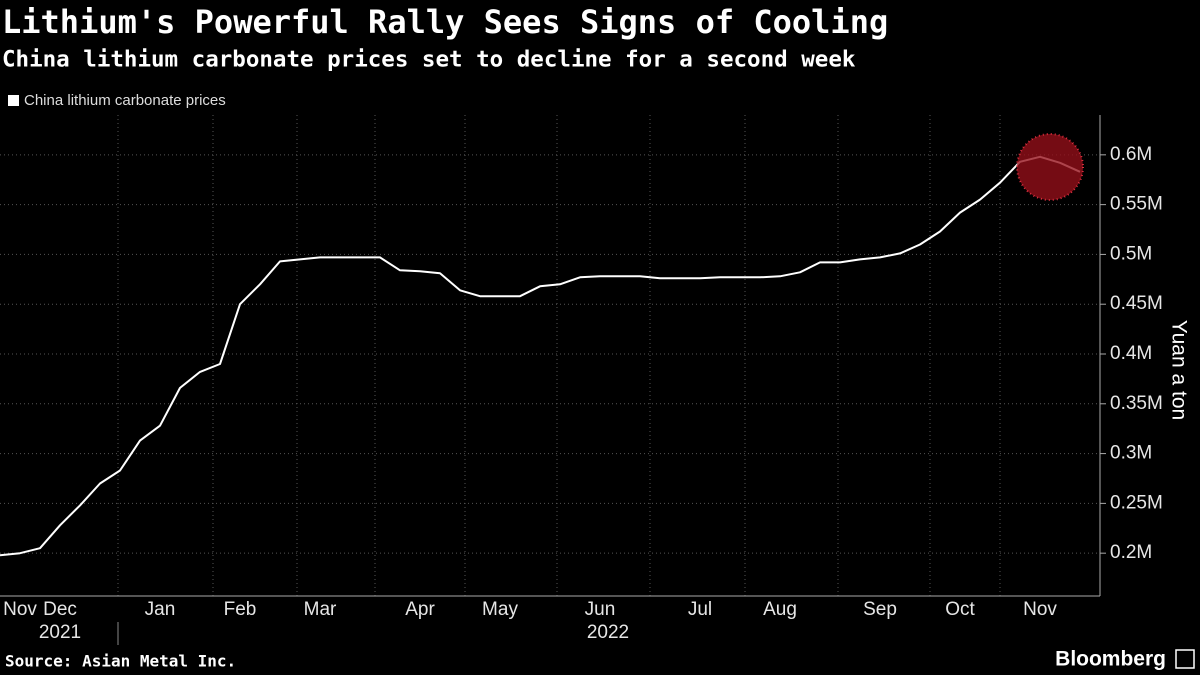 The height and width of the screenshot is (675, 1200). What do you see at coordinates (880, 609) in the screenshot?
I see `x-tick-label: Sep` at bounding box center [880, 609].